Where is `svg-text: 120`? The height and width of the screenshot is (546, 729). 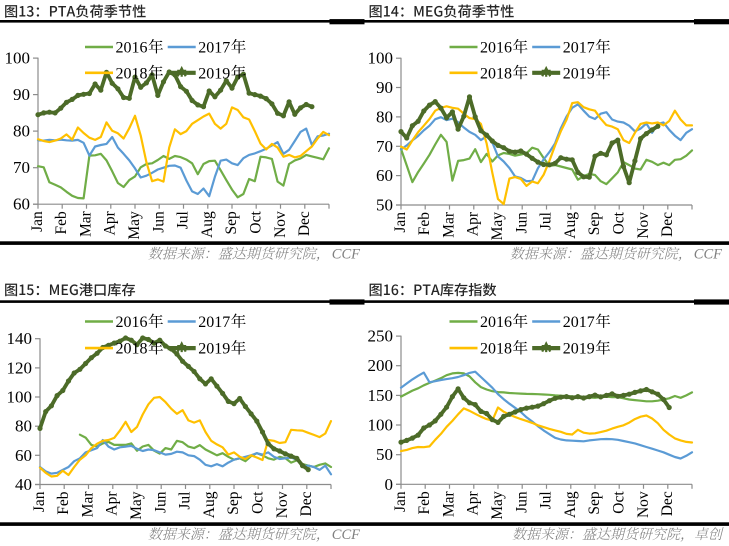 svg-text: 120 is located at coordinates (20, 367).